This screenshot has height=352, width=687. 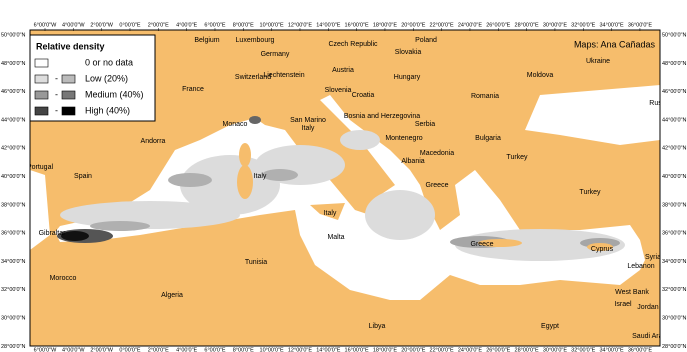 What do you see at coordinates (660, 103) in the screenshot?
I see `place-label: Russia` at bounding box center [660, 103].